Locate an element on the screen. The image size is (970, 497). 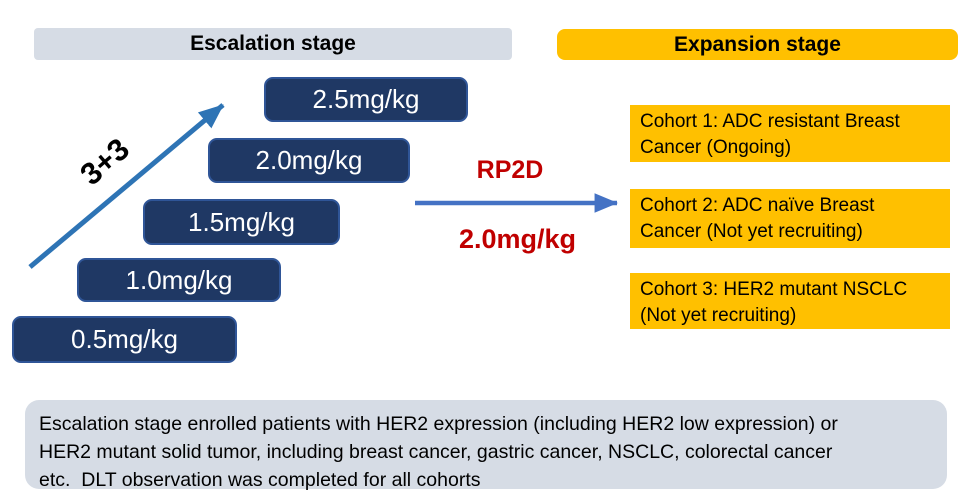
escalation-stage-title: Escalation stage is located at coordinates (273, 43).